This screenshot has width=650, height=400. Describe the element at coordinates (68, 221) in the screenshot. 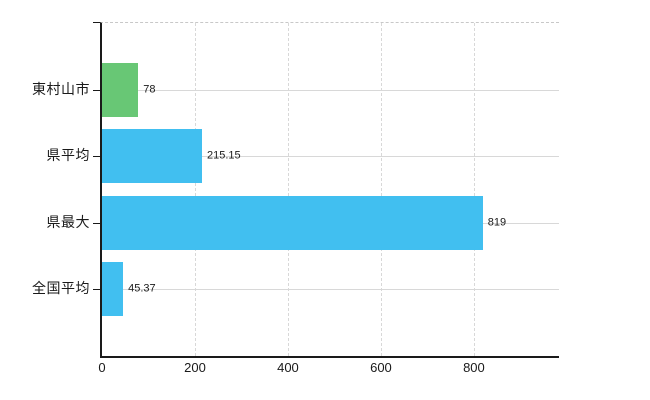

I see `category-label: 県最大` at that location.